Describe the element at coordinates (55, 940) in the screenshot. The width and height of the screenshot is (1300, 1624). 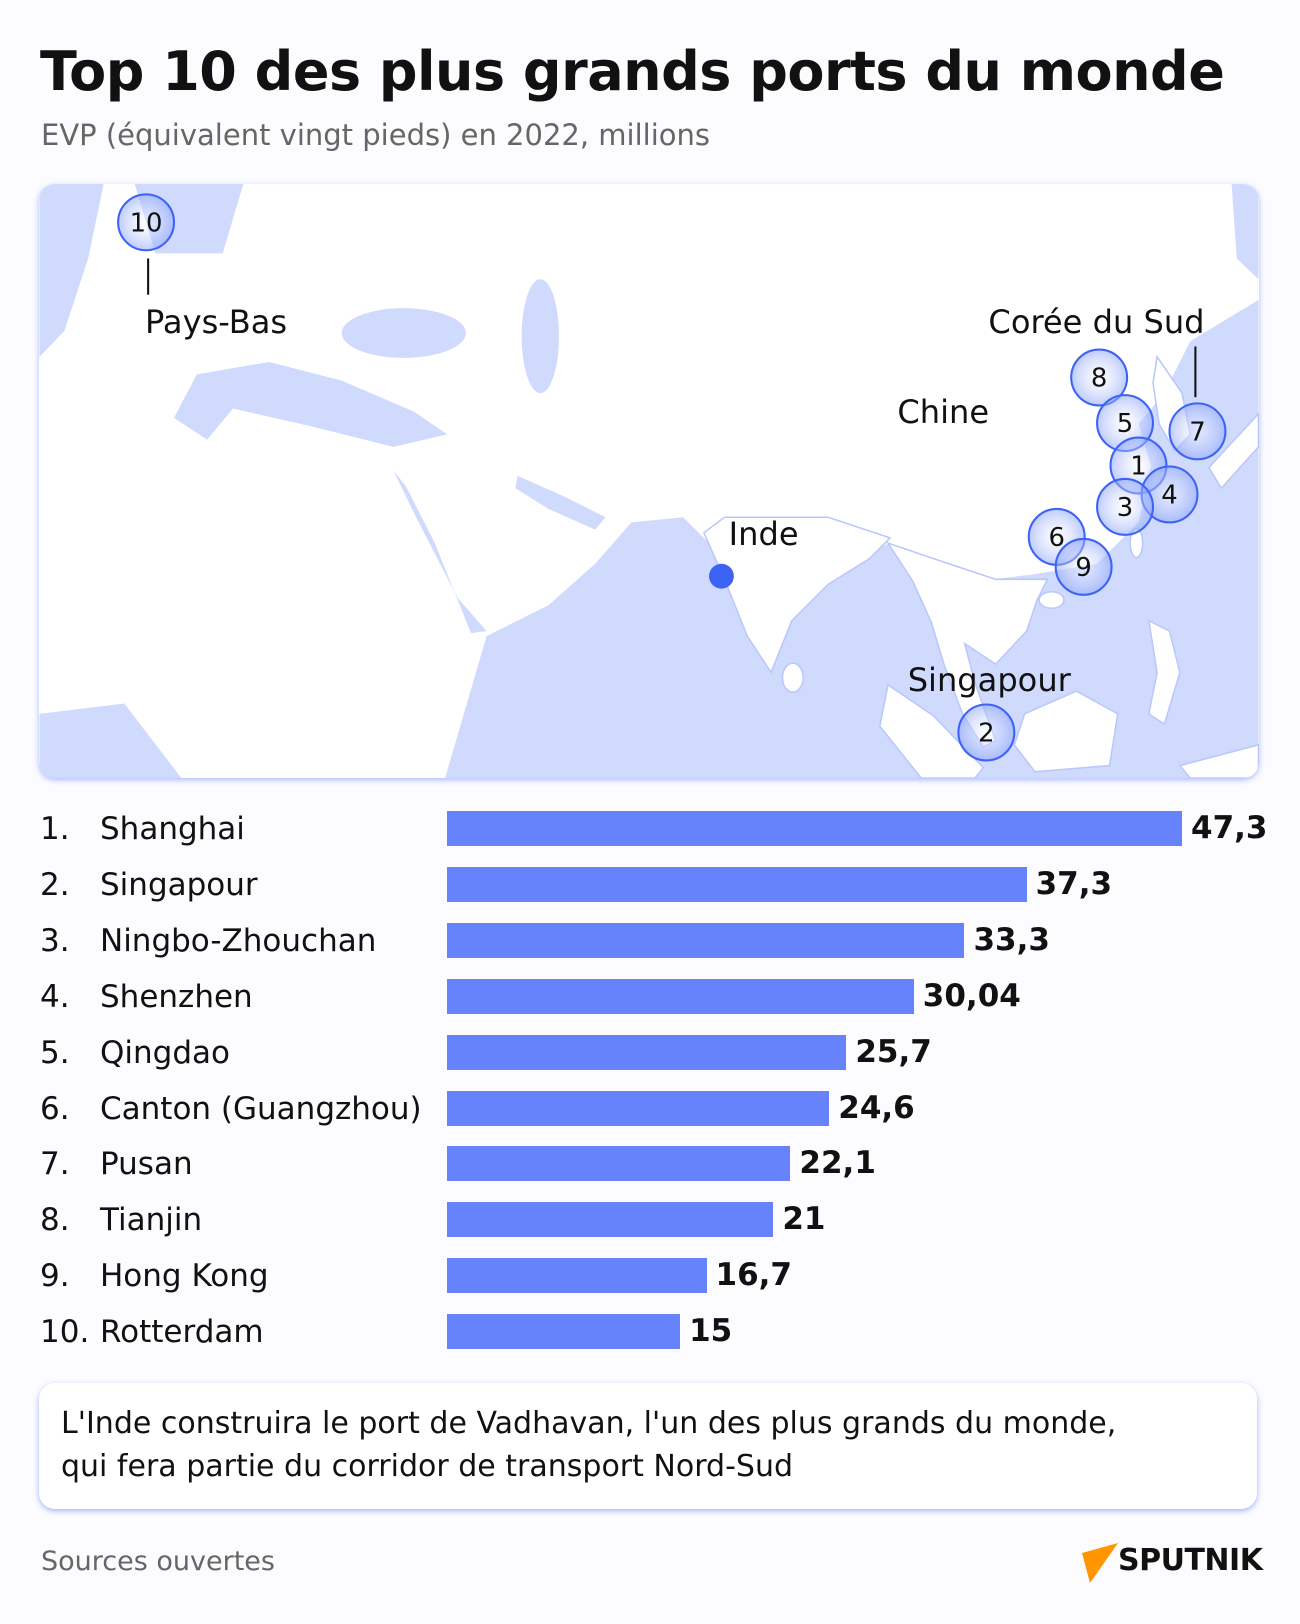
I see `rank-label: 3.` at that location.